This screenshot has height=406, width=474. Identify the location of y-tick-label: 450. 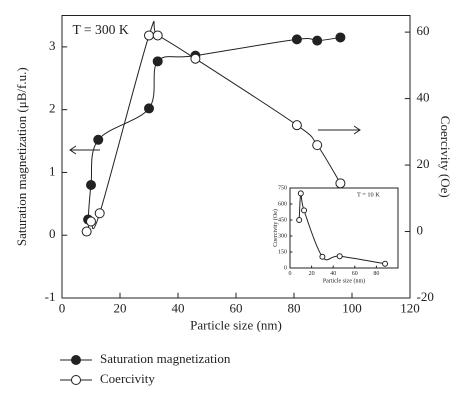
(282, 220).